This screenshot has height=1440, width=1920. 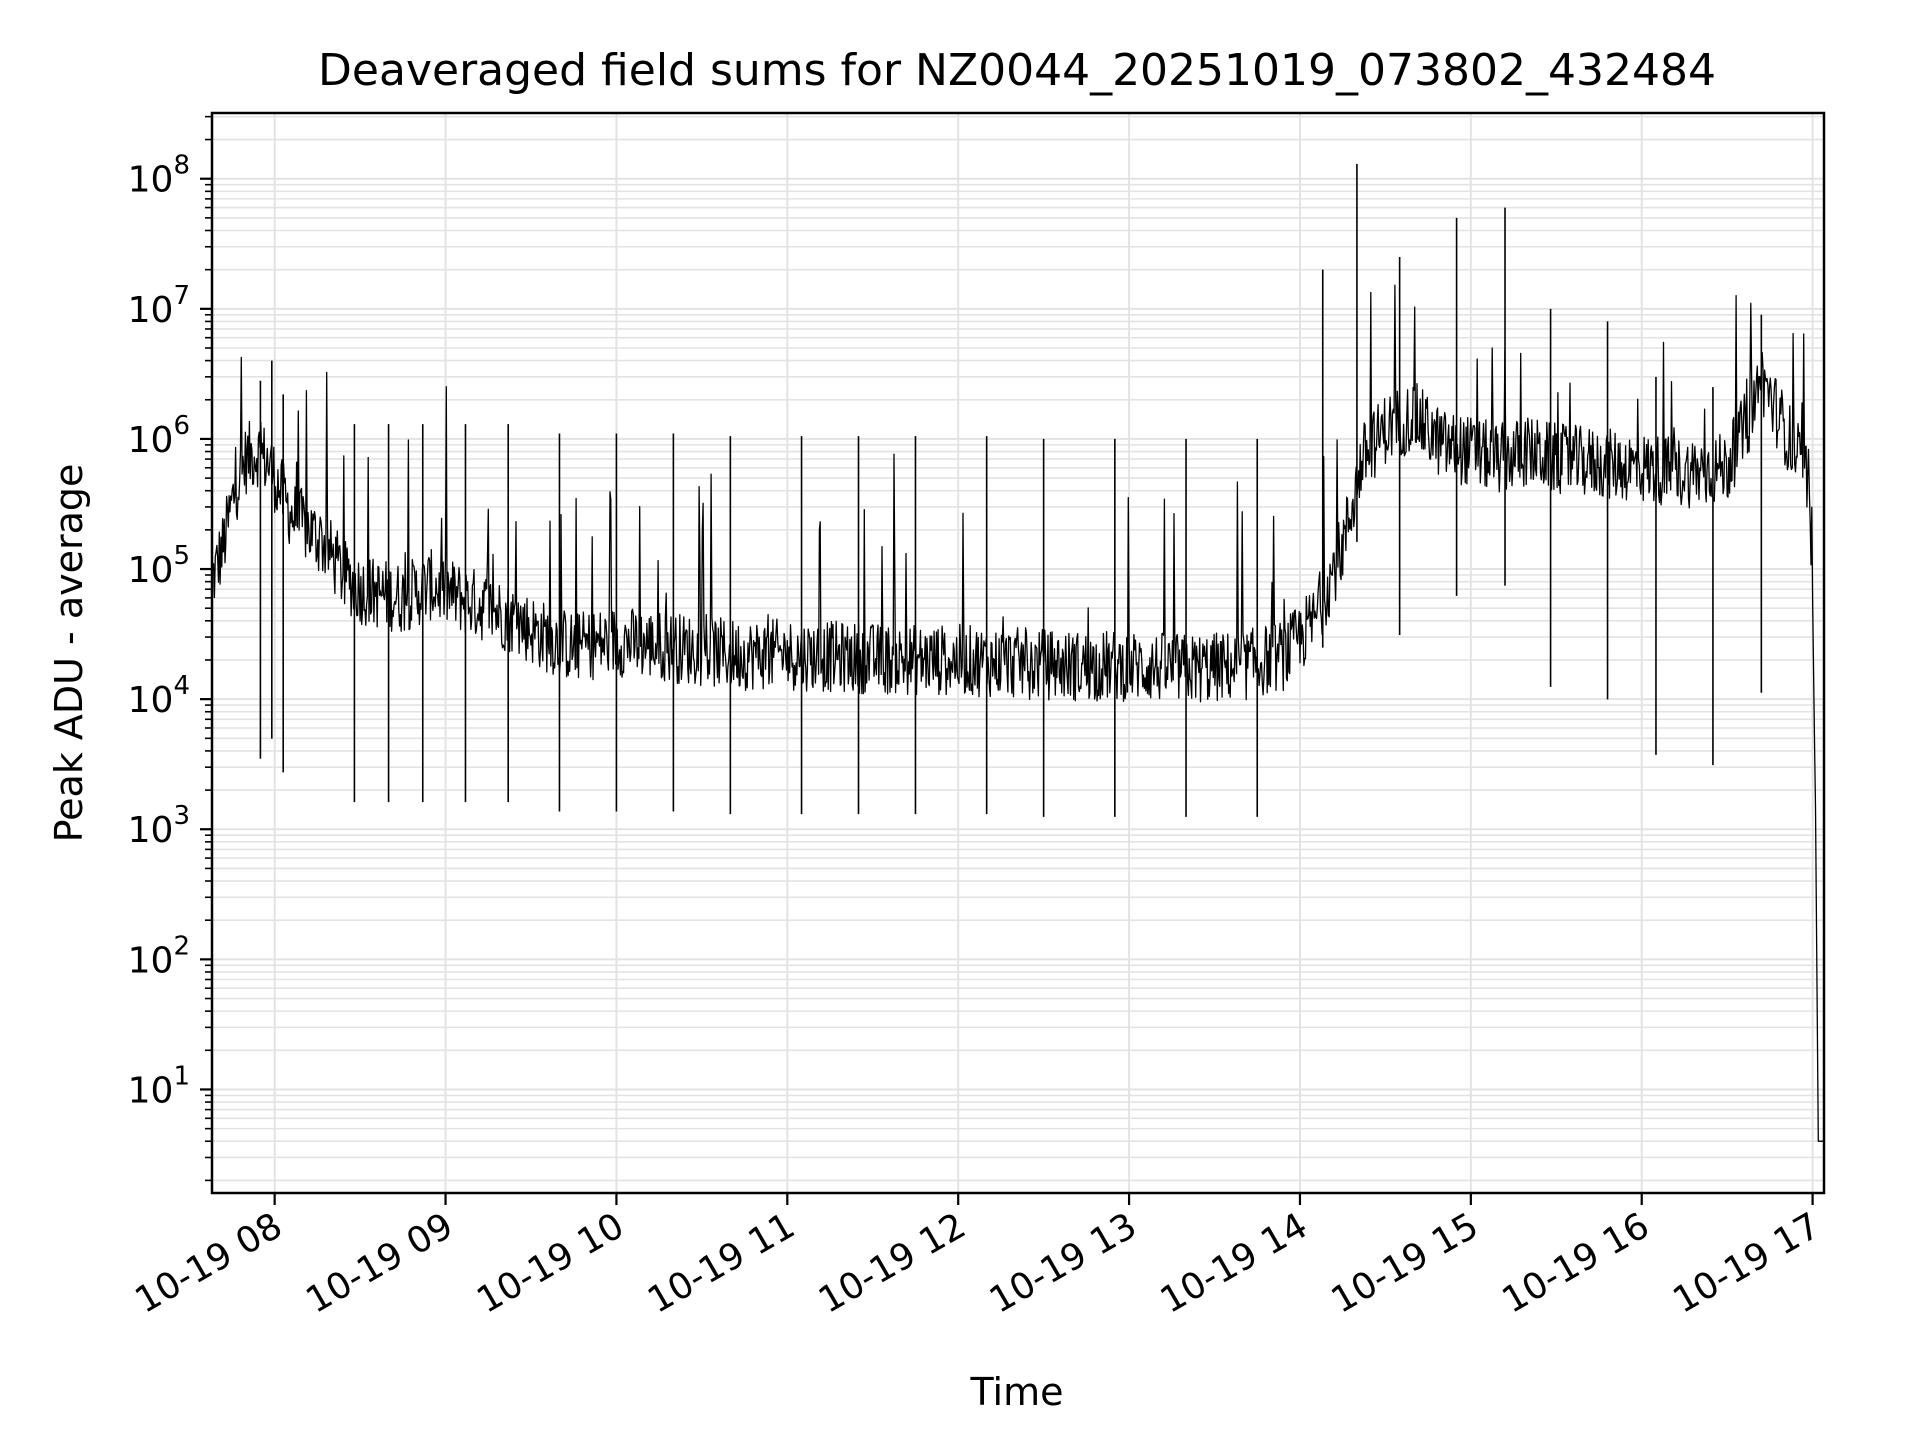 I want to click on y-tick-label: 10⁷, so click(x=159, y=306).